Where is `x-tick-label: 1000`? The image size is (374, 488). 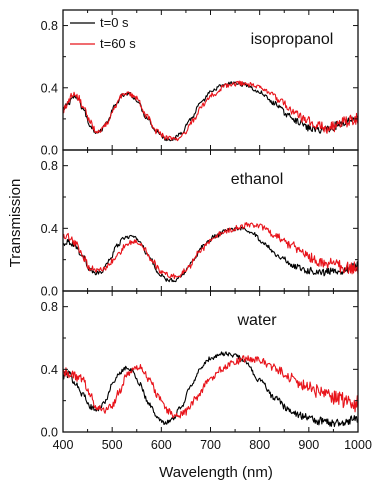
x-tick-label: 1000 is located at coordinates (358, 445).